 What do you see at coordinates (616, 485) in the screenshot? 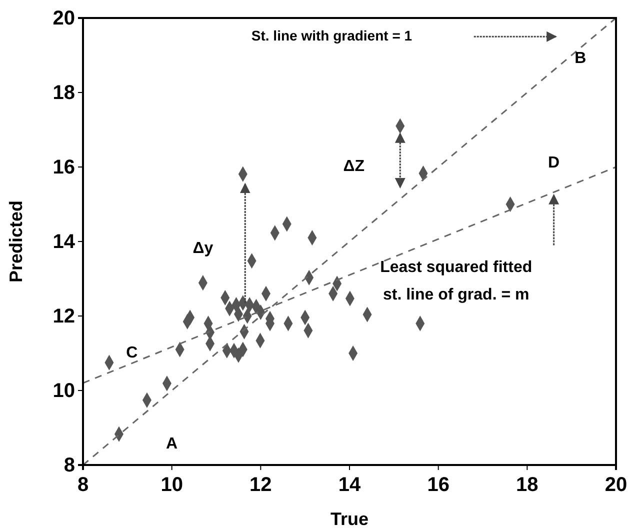
I see `x-tick-label: 20` at bounding box center [616, 485].